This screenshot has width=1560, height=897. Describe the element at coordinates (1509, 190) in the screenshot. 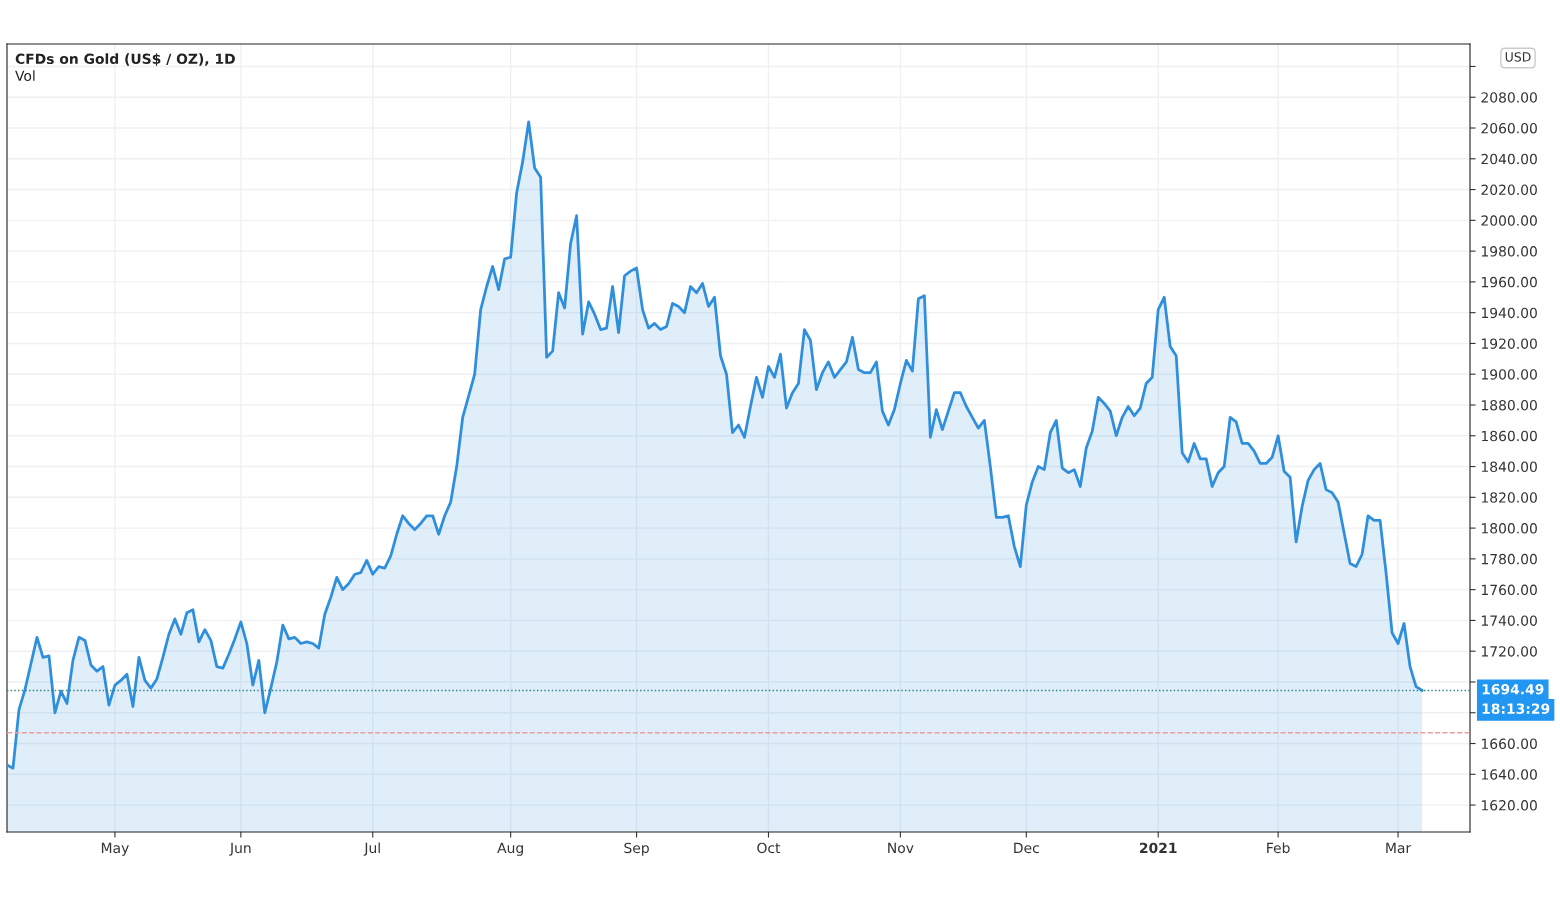

I see `y-tick-label: 2020.00` at that location.